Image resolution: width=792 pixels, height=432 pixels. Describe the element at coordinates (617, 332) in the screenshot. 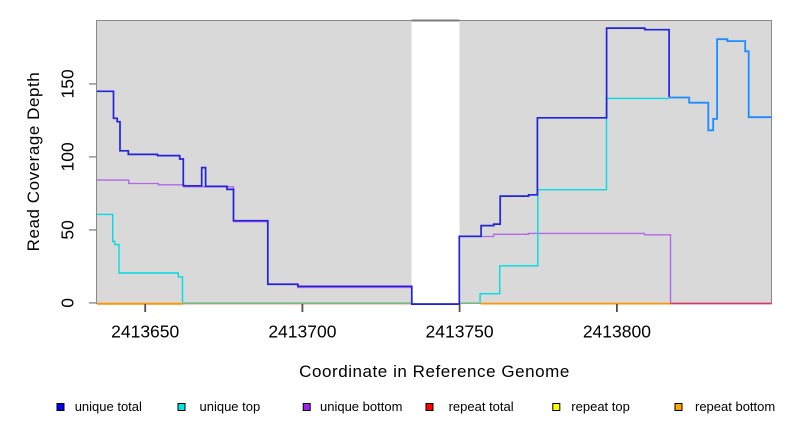

I see `svg-text: 2413800` at that location.